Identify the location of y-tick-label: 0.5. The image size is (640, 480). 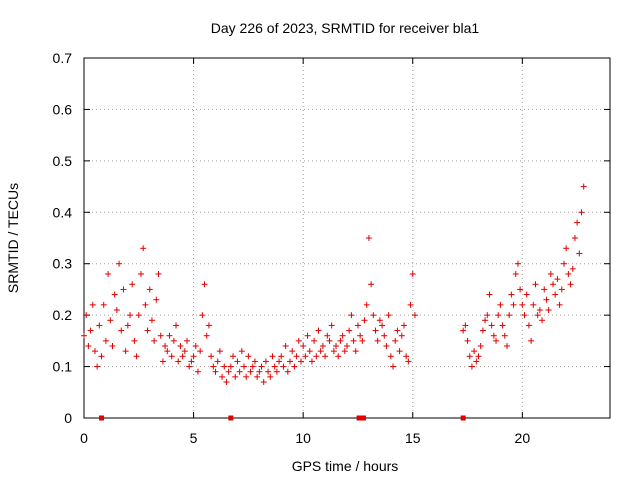
(63, 161).